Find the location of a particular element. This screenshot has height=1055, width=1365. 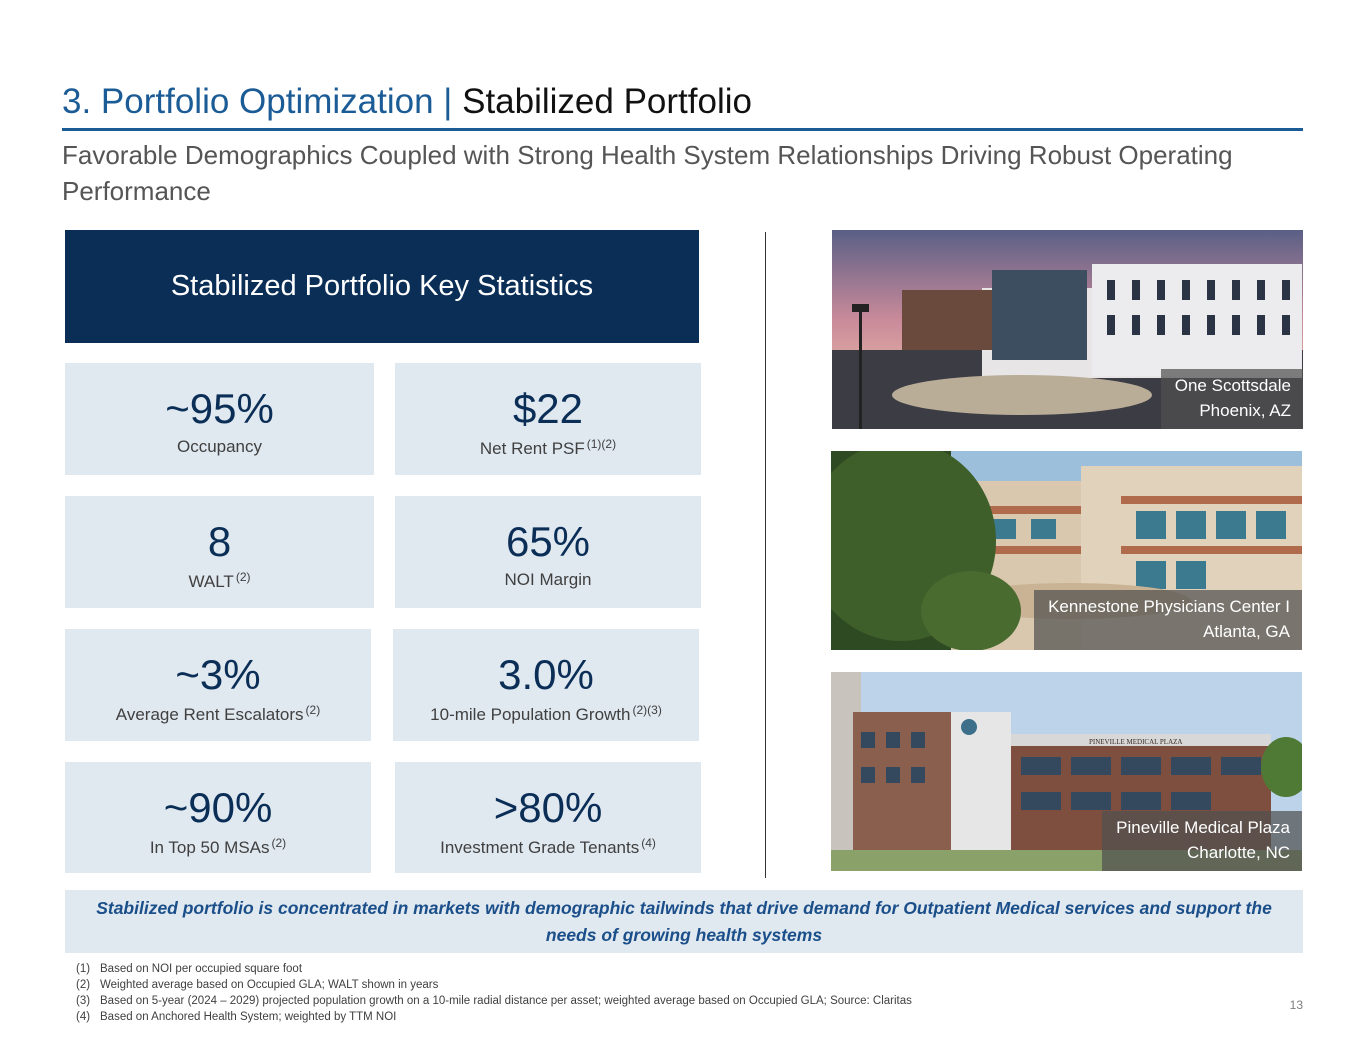

stat-population-growth: 3.0% 10-mile Population Growth (2)(3) is located at coordinates (546, 685).